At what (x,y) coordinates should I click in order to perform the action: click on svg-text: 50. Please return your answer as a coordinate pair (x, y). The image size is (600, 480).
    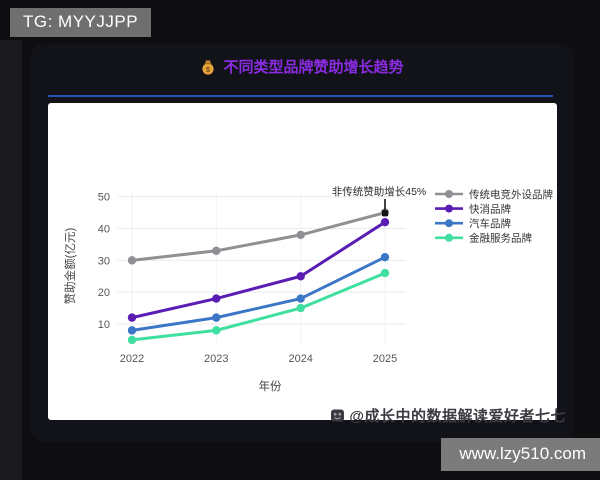
    Looking at the image, I should click on (104, 198).